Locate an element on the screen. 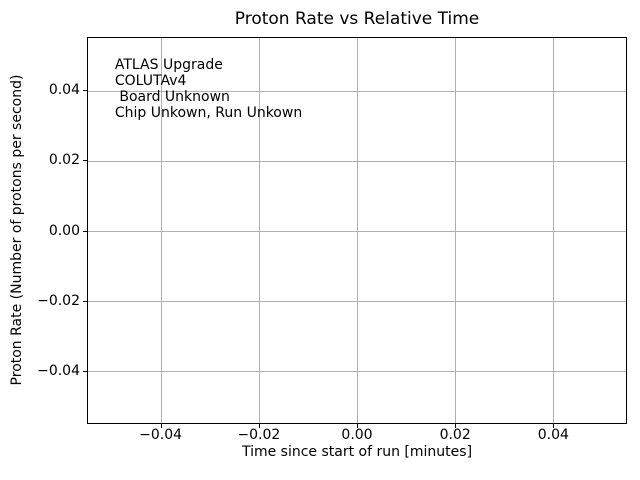 This screenshot has width=640, height=480. x-tick-label: 0.04 is located at coordinates (553, 435).